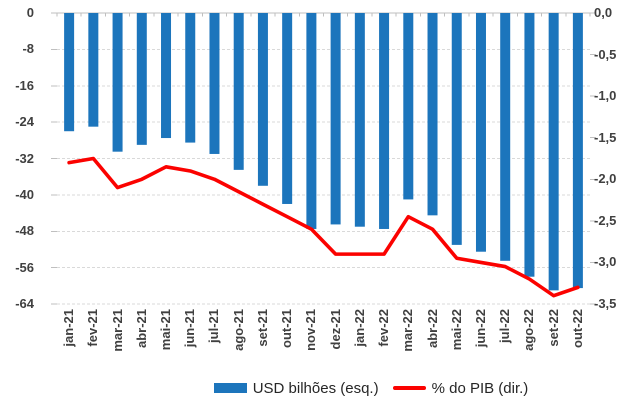 This screenshot has width=632, height=403. I want to click on legend-item-usd: USD bilhões (esq.), so click(296, 388).